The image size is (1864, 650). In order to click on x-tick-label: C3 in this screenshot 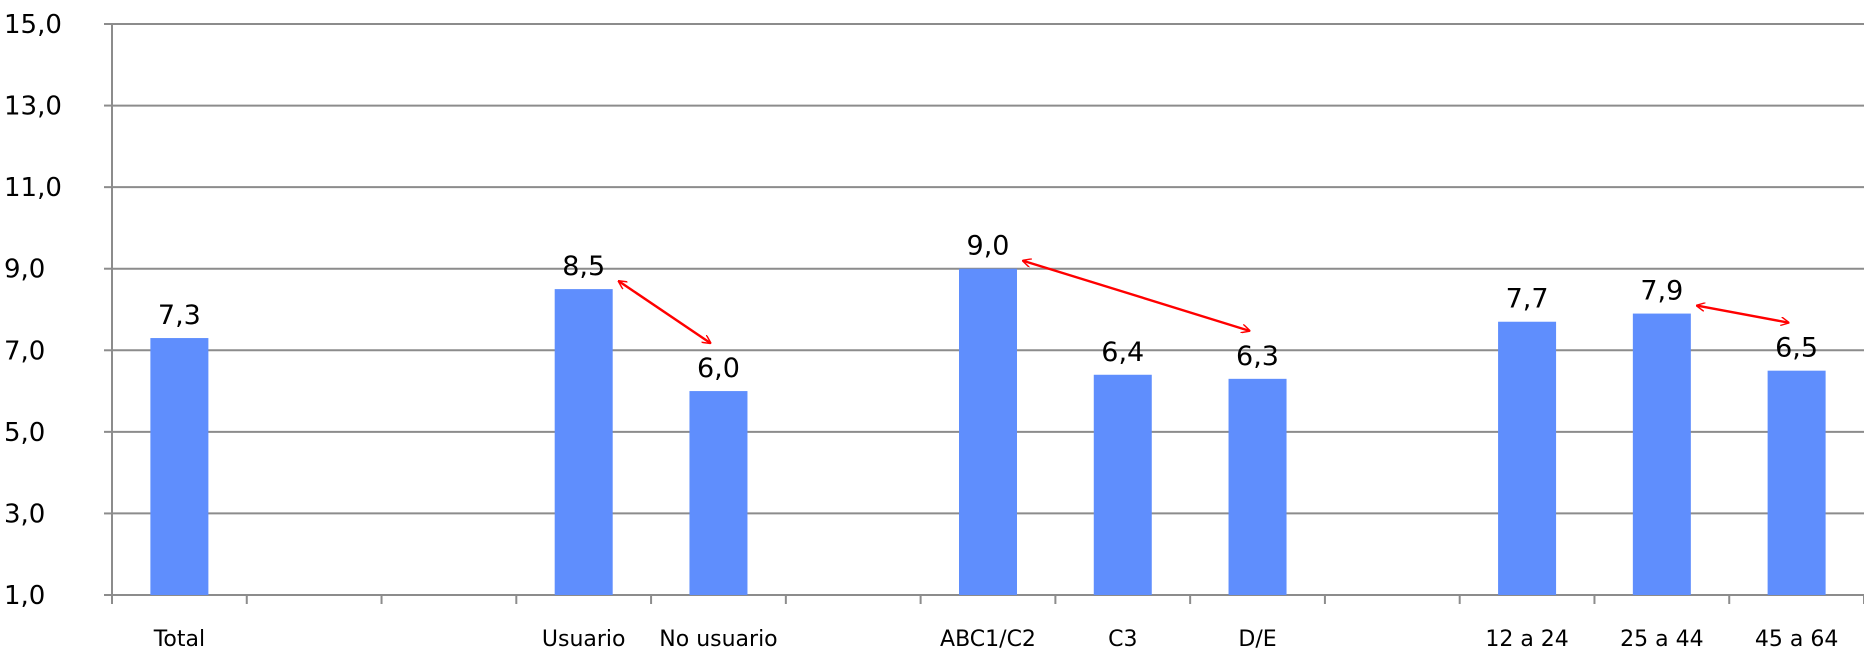, I will do `click(1122, 638)`.